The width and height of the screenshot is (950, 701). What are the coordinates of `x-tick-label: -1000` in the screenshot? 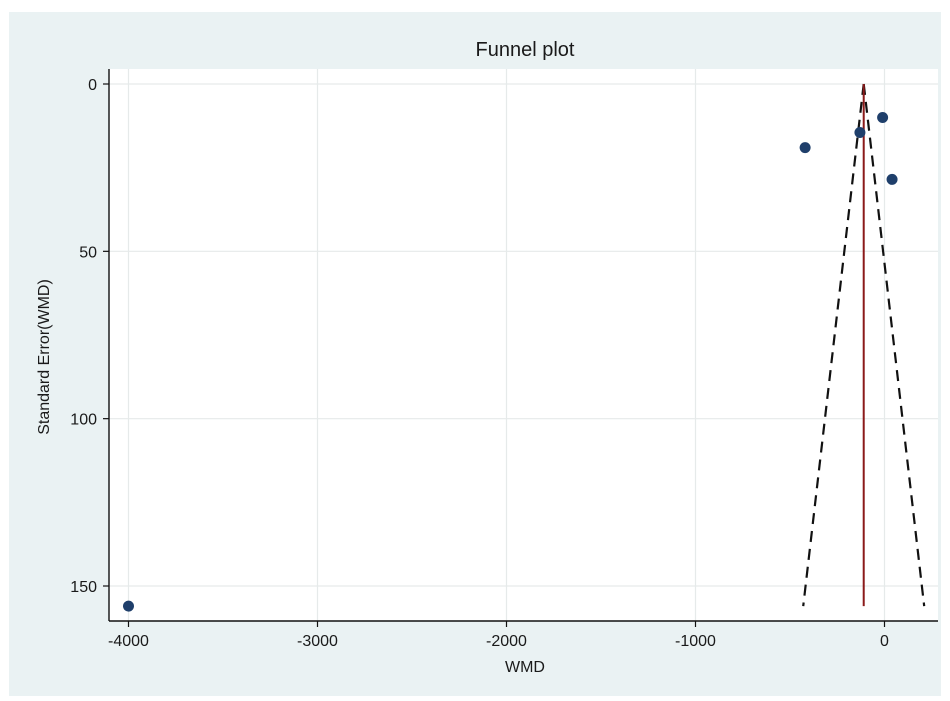 It's located at (695, 641).